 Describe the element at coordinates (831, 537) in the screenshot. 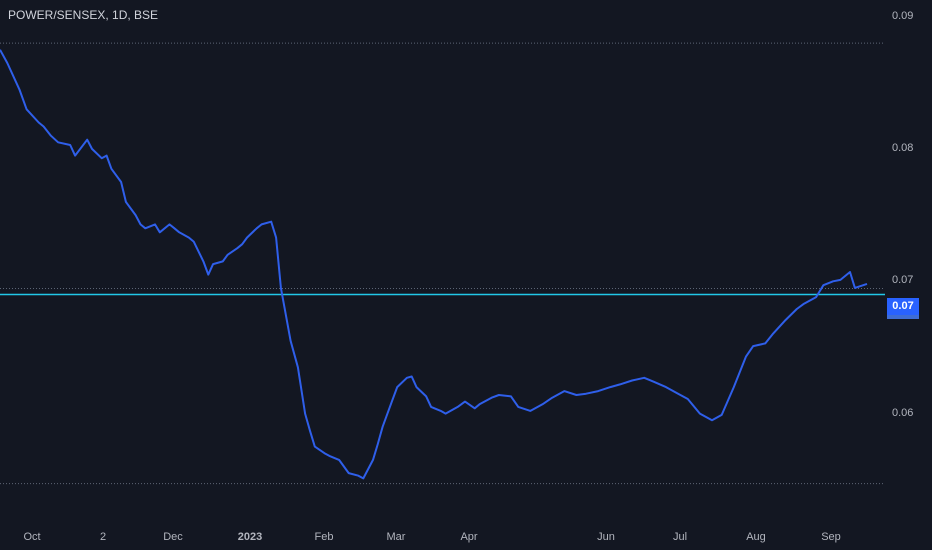

I see `x-tick-label: Sep` at that location.